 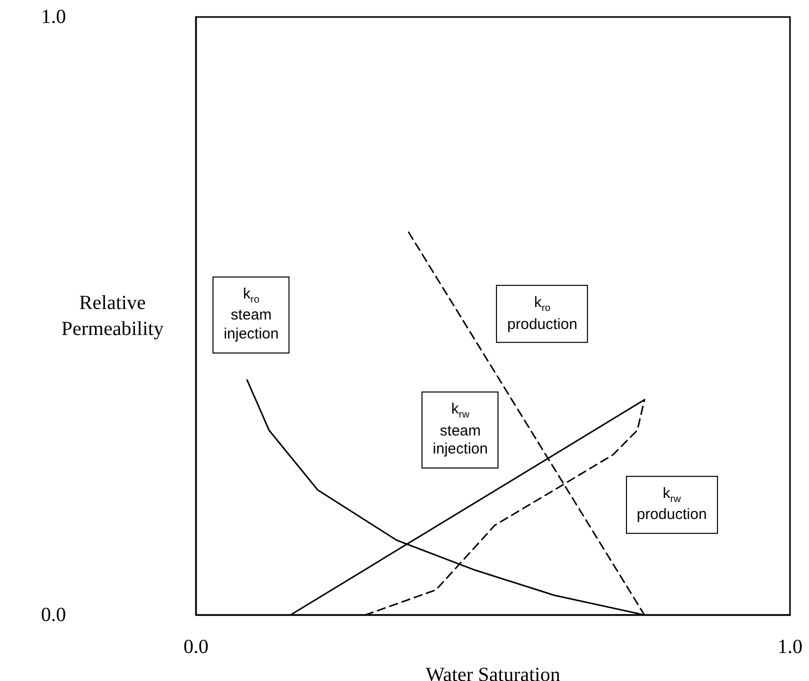 What do you see at coordinates (672, 505) in the screenshot?
I see `annotation: k$_{rw}$ production` at bounding box center [672, 505].